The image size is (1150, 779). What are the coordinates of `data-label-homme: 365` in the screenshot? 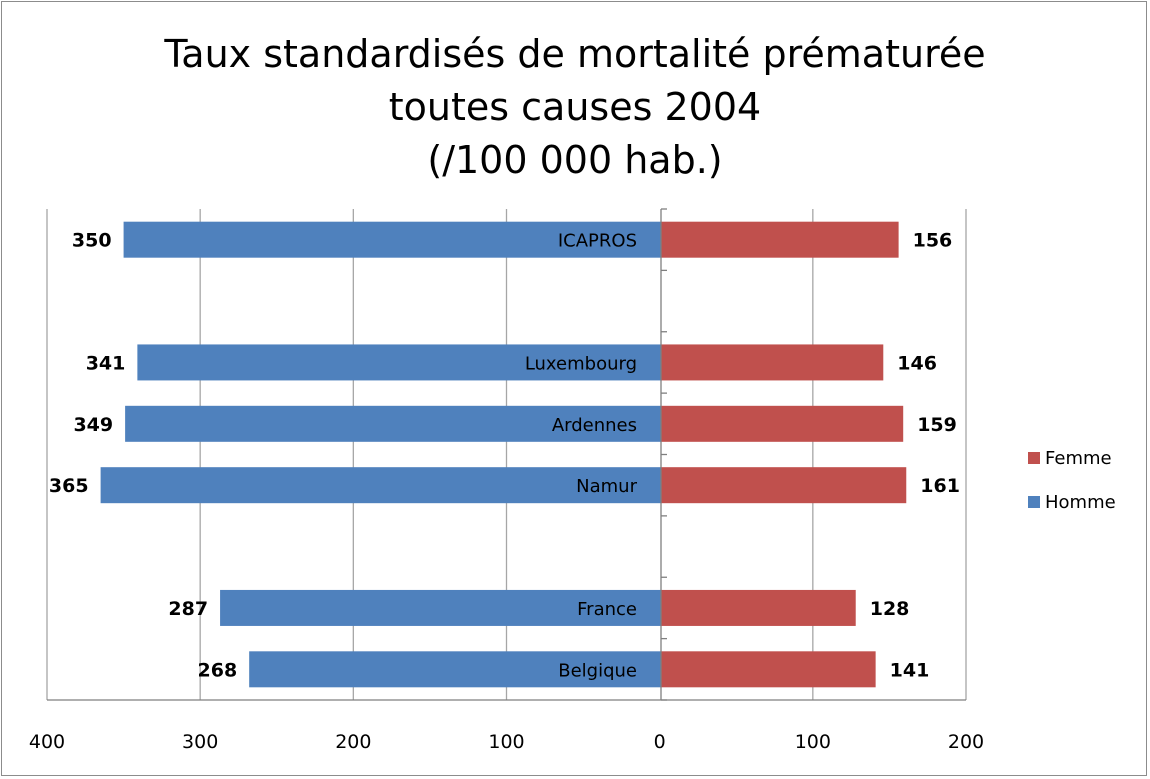 It's located at (69, 486).